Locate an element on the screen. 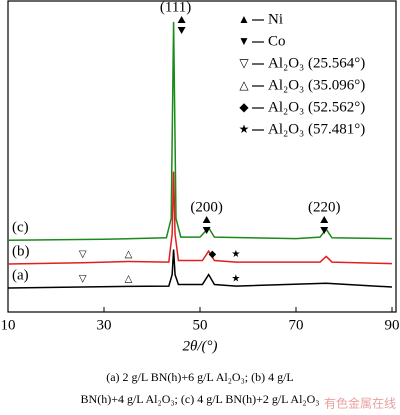 This screenshot has width=400, height=415. series-label: (a) is located at coordinates (20, 275).